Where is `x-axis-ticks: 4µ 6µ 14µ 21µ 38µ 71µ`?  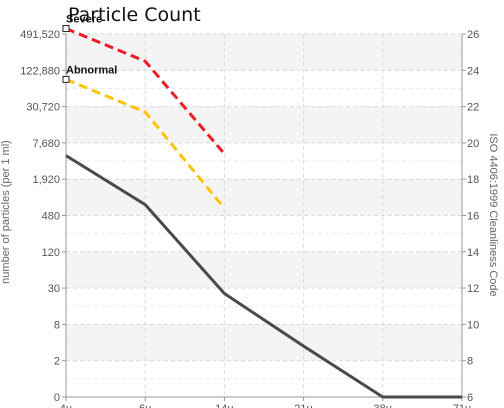 x-axis-ticks: 4µ 6µ 14µ 21µ 38µ 71µ is located at coordinates (266, 405).